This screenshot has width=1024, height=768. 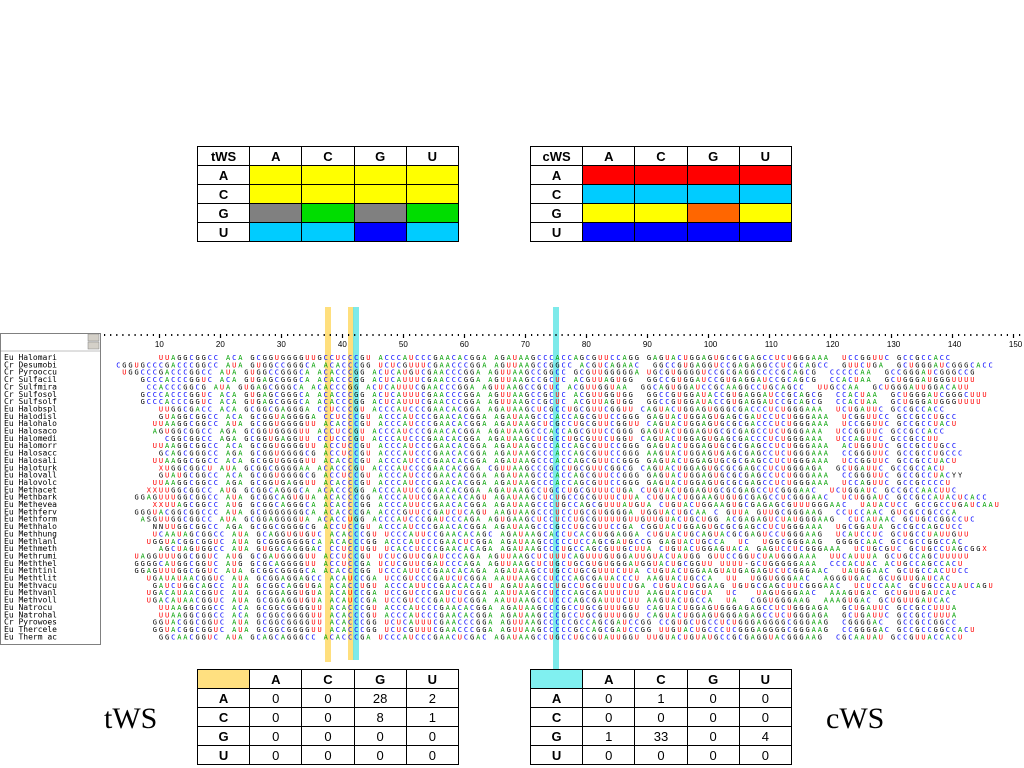 I want to click on matrix-column-header: G, so click(x=713, y=156).